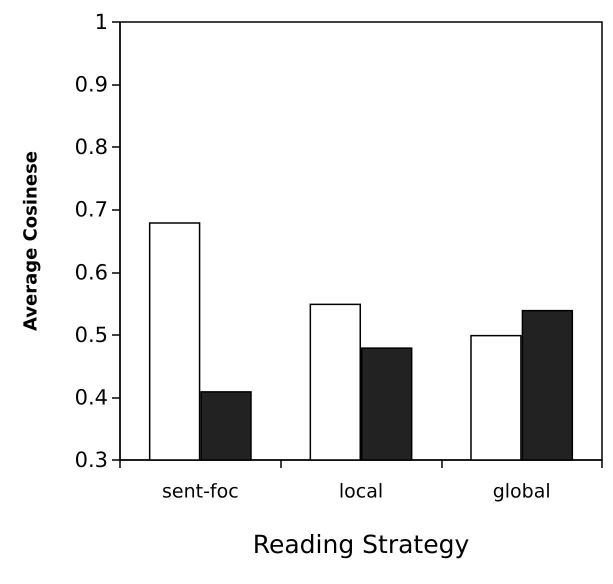 The image size is (613, 584). I want to click on y-tick-label: 0.7, so click(91, 210).